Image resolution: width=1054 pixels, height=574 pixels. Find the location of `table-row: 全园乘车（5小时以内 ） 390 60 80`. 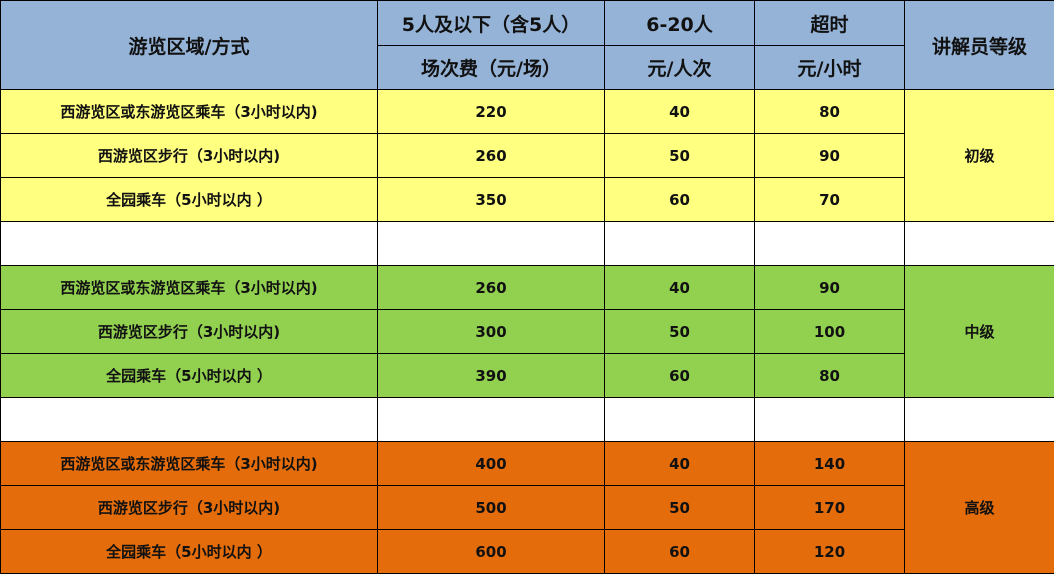

table-row: 全园乘车（5小时以内 ） 390 60 80 is located at coordinates (527, 375).